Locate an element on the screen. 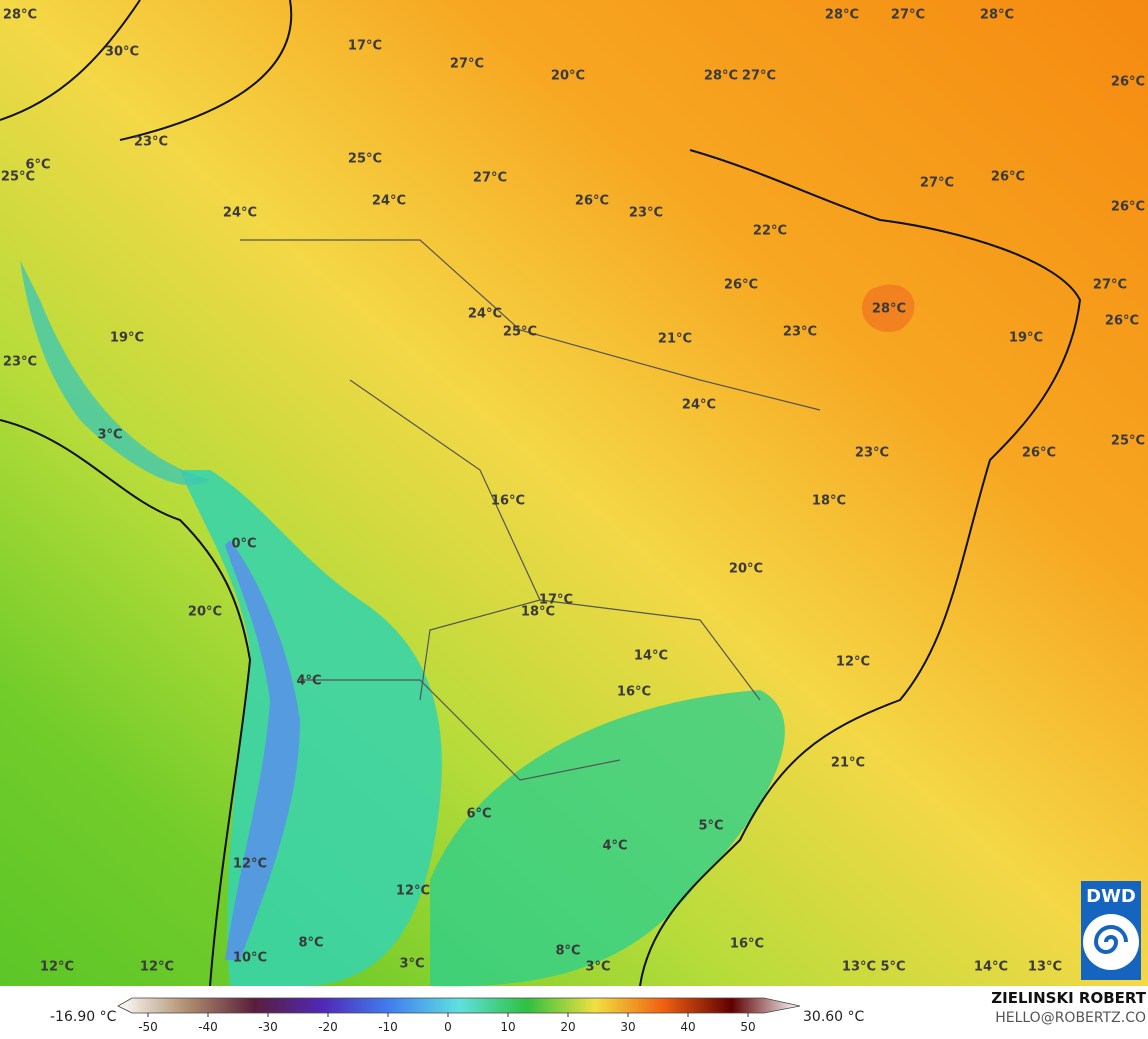 This screenshot has height=1039, width=1148. colorbar-tick-label: -40 is located at coordinates (208, 1027).